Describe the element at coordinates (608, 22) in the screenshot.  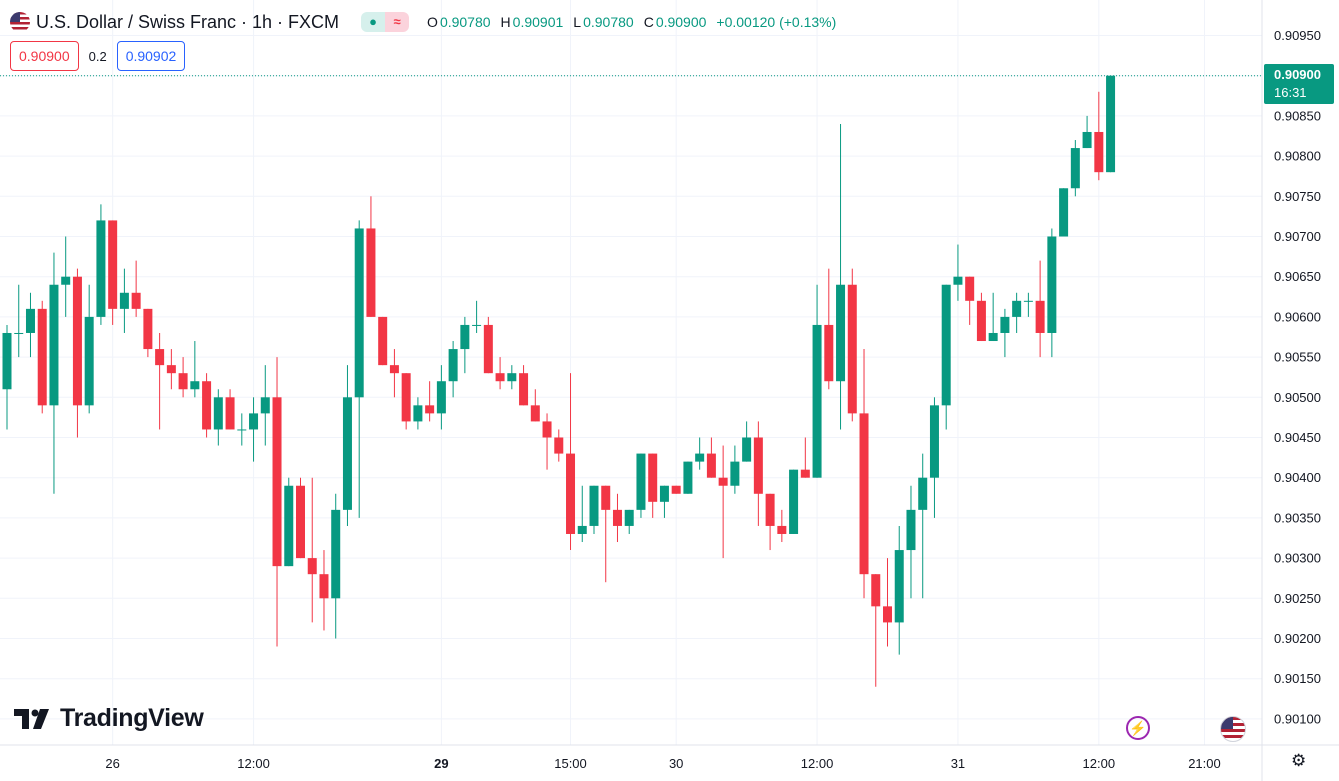
I see `ohlc-low: 0.90780` at that location.